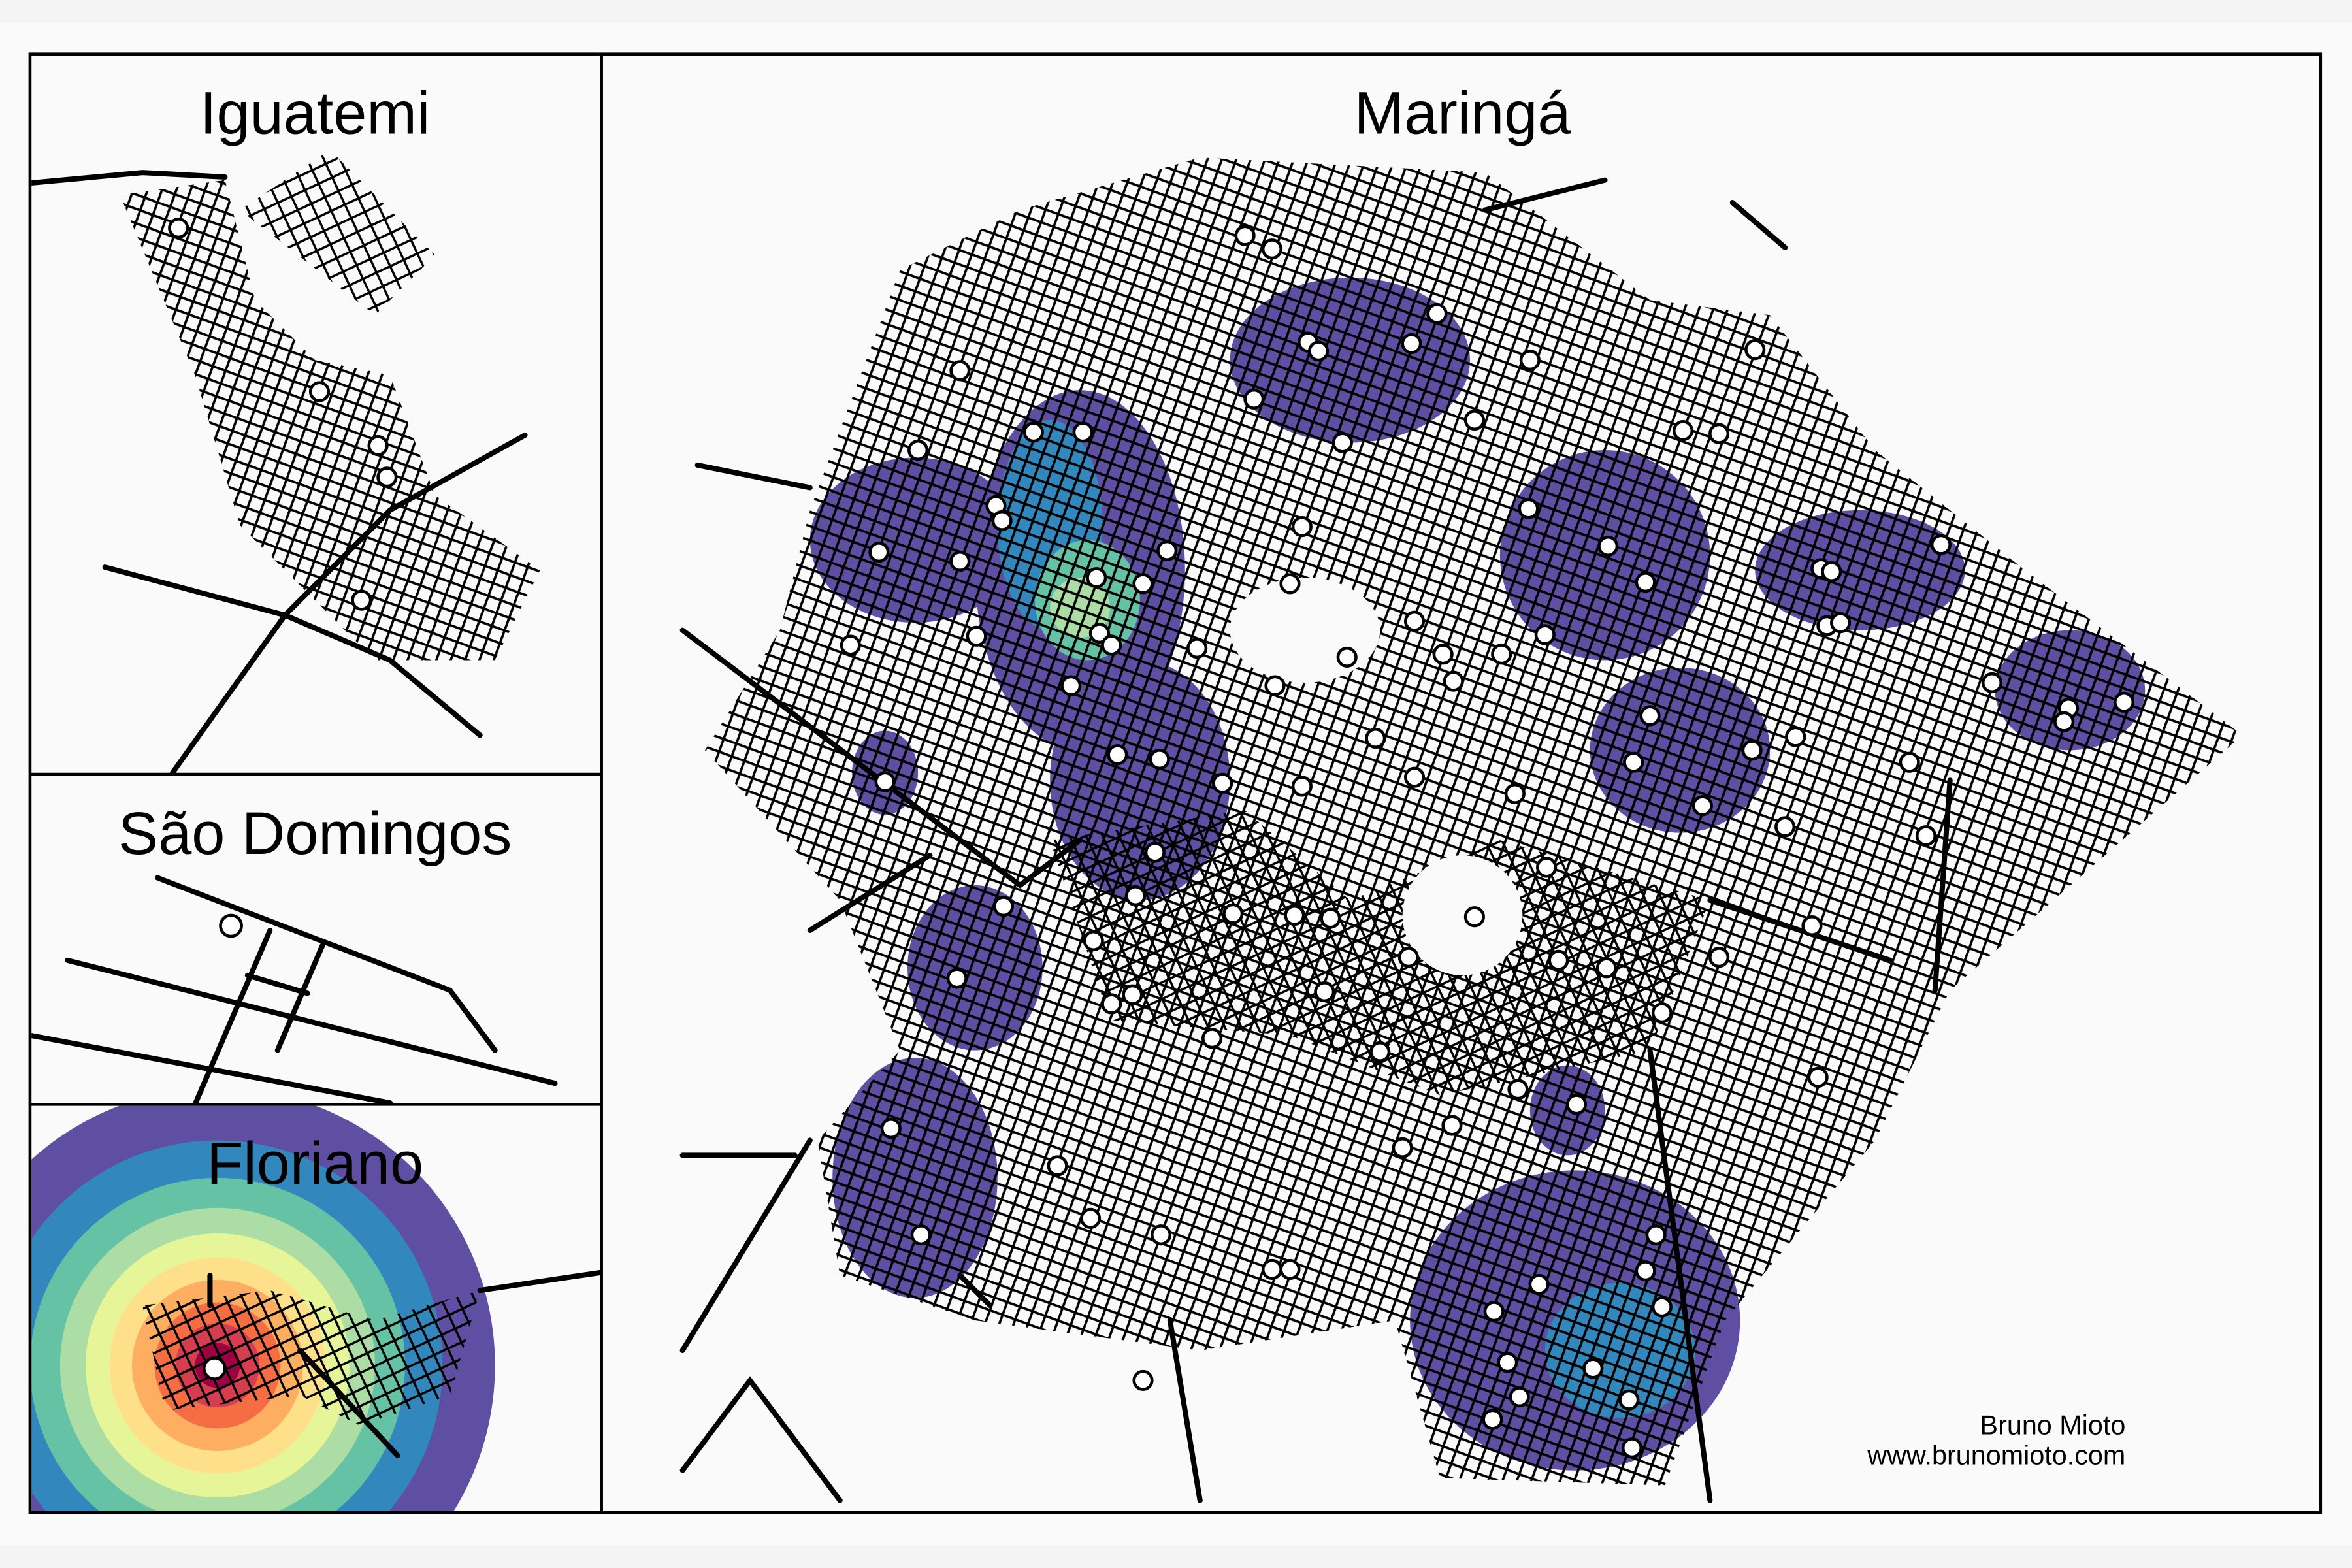 This screenshot has height=1568, width=2352. Describe the element at coordinates (315, 113) in the screenshot. I see `panel-title: Iguatemi` at that location.